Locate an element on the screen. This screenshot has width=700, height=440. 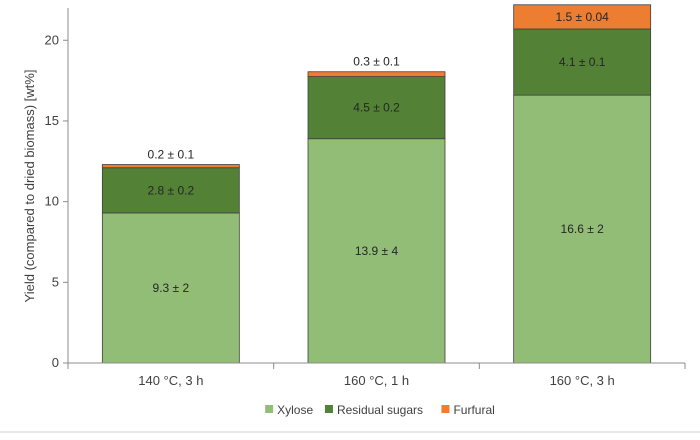
data-label-xylose-3: 16.6 ± 2 is located at coordinates (583, 229).